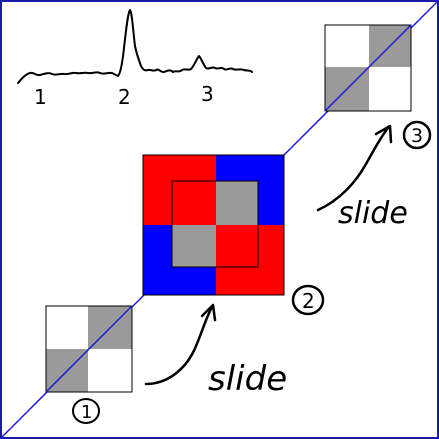 This screenshot has width=439, height=439. I want to click on signal-tick-label-1: 1, so click(40, 97).